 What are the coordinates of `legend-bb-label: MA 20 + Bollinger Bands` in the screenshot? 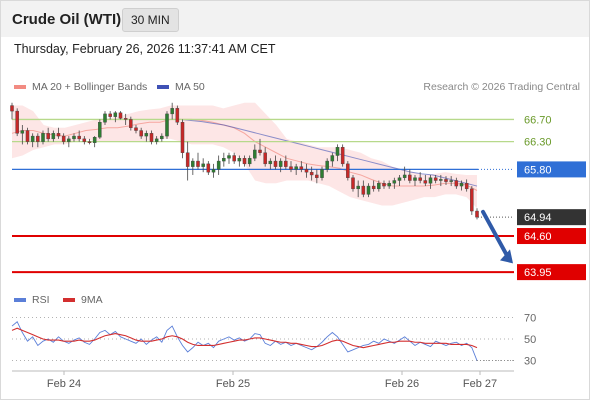 It's located at (90, 87).